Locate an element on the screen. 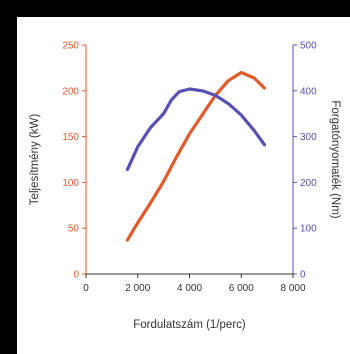  left-y-tick-label: 250 is located at coordinates (70, 46).